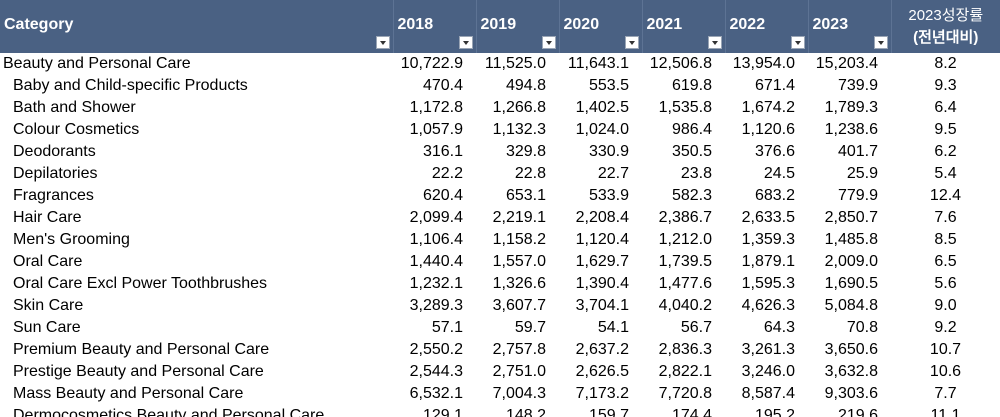  Describe the element at coordinates (613, 327) in the screenshot. I see `value-cell-2020: 54.1` at that location.